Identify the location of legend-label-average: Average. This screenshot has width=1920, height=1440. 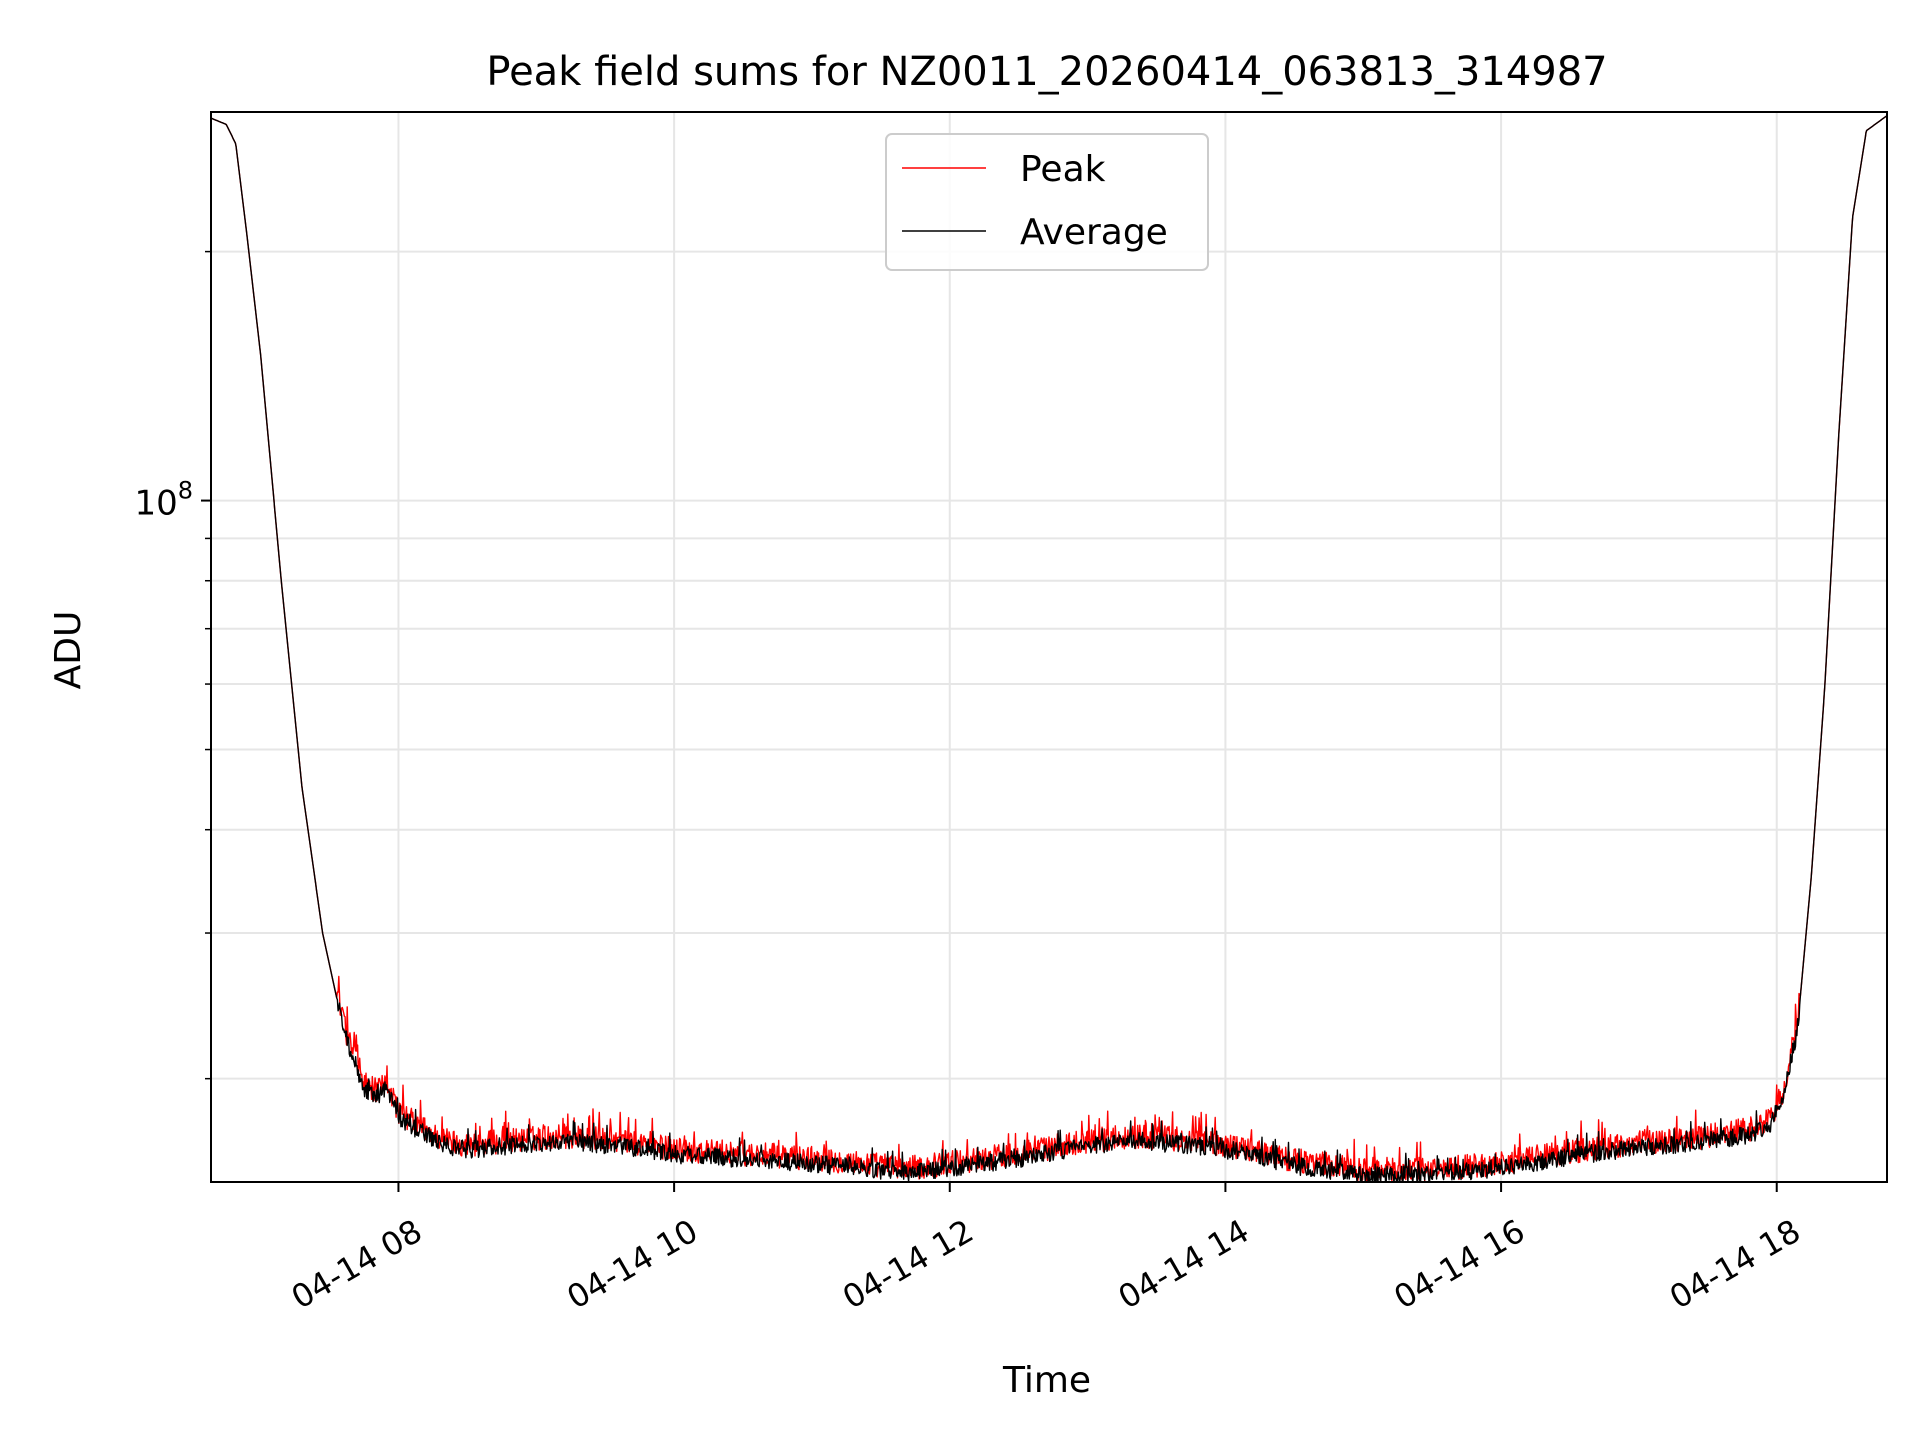
(1094, 232).